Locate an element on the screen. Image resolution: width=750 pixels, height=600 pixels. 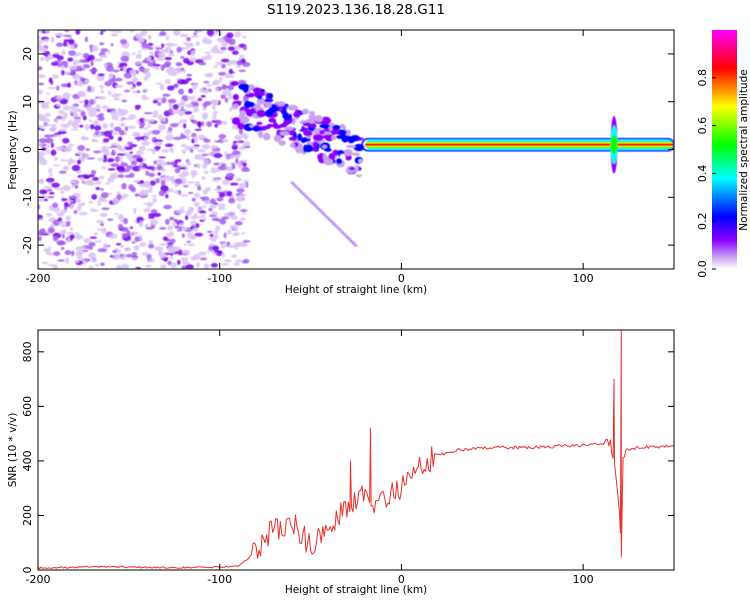
snr-x-tick-label: -200 is located at coordinates (38, 579).